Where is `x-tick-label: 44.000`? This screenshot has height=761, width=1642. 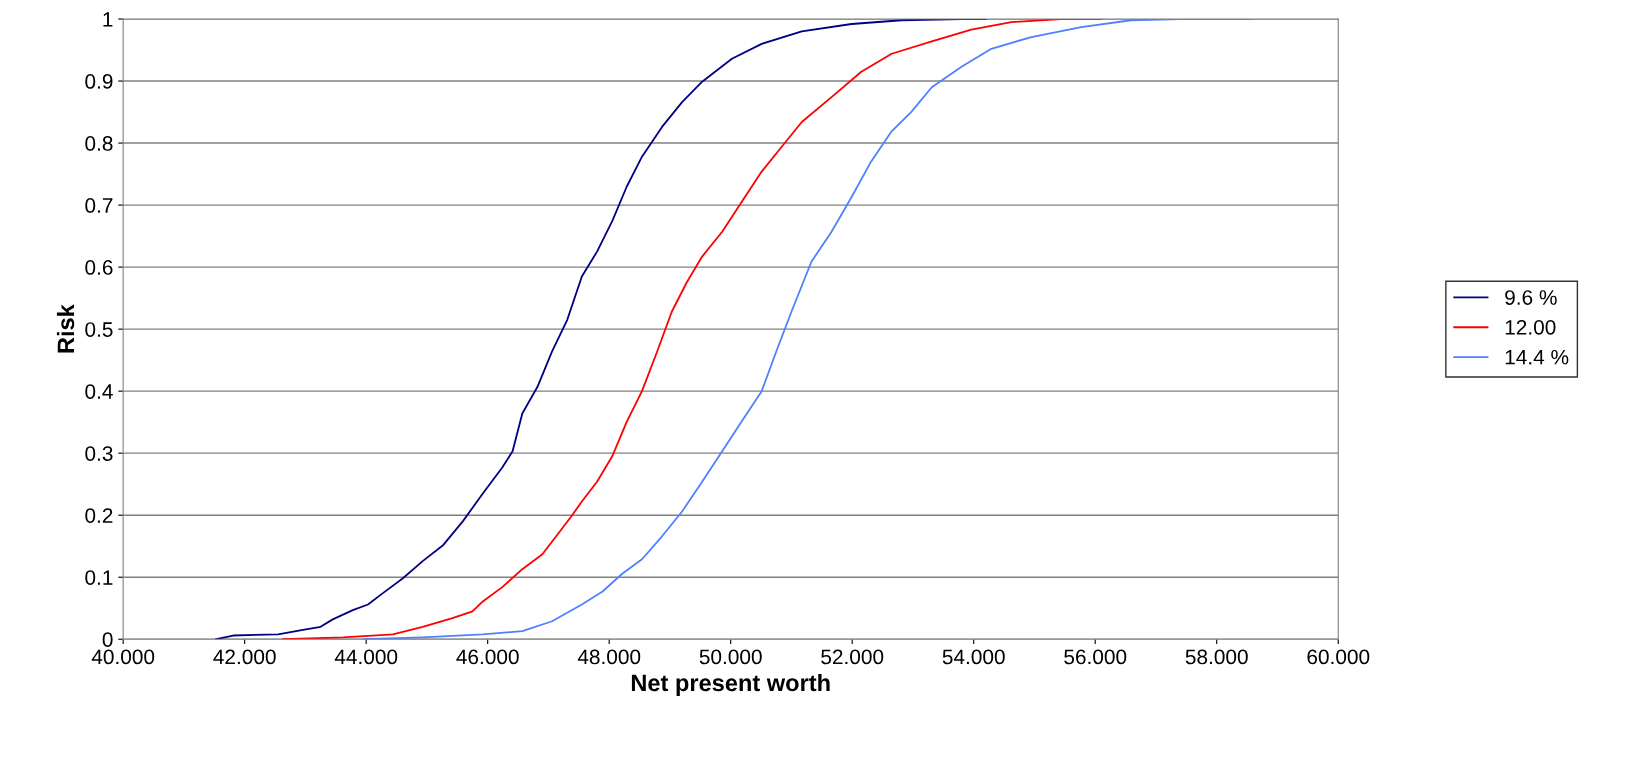
x-tick-label: 44.000 is located at coordinates (366, 657).